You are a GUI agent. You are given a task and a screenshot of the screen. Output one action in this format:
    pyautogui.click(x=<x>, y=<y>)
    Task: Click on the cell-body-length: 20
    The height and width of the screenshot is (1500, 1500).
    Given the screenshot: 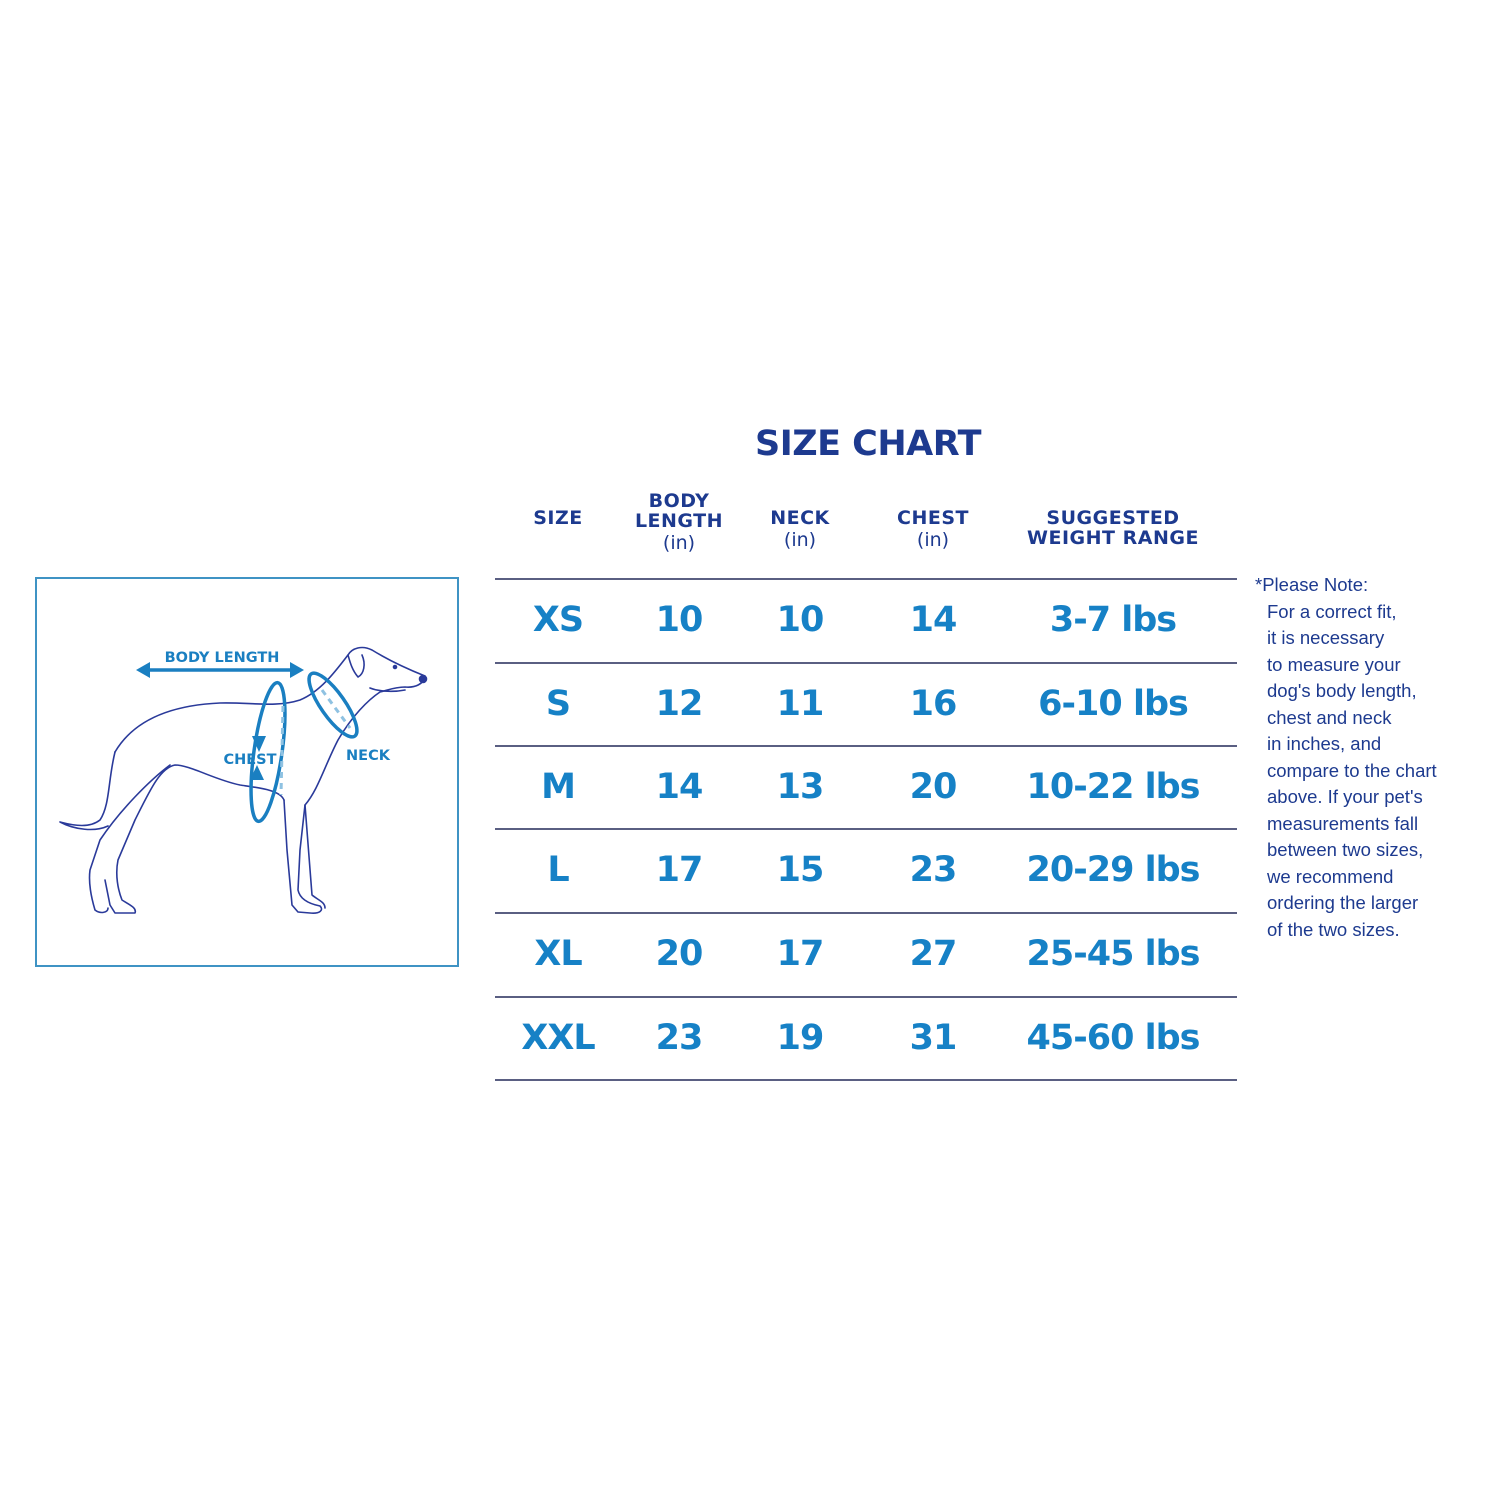 What is the action you would take?
    pyautogui.click(x=679, y=954)
    